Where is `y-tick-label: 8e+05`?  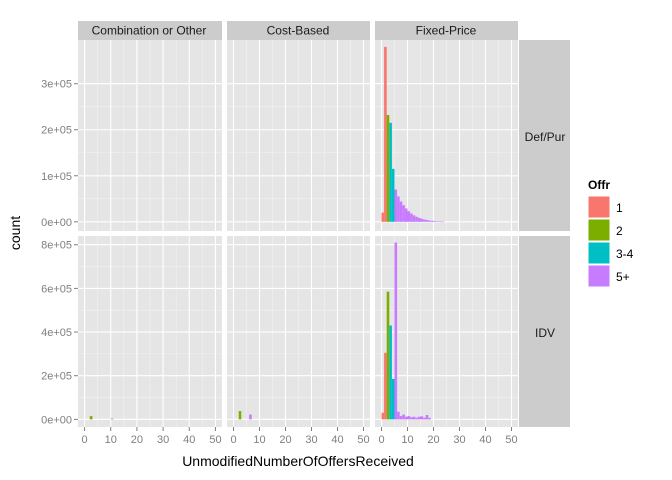
y-tick-label: 8e+05 is located at coordinates (56, 246).